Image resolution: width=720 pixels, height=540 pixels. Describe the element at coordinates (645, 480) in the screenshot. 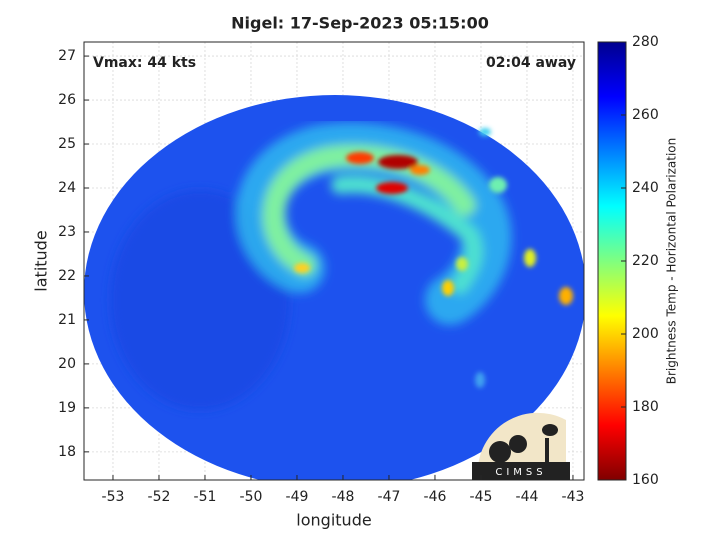

I see `colorbar-tick-label: 160` at that location.